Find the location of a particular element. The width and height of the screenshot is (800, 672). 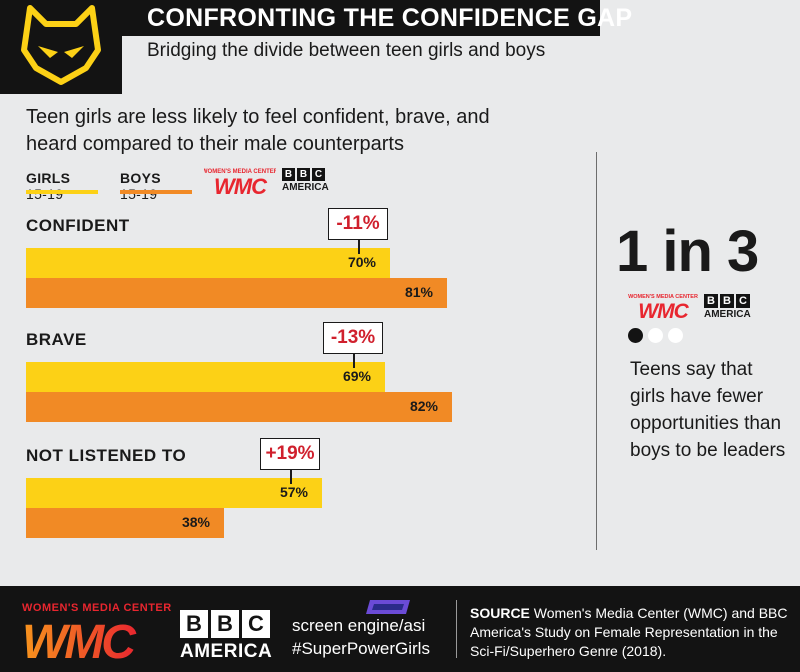

legend-boys-suffix: 15-19 is located at coordinates (139, 194).